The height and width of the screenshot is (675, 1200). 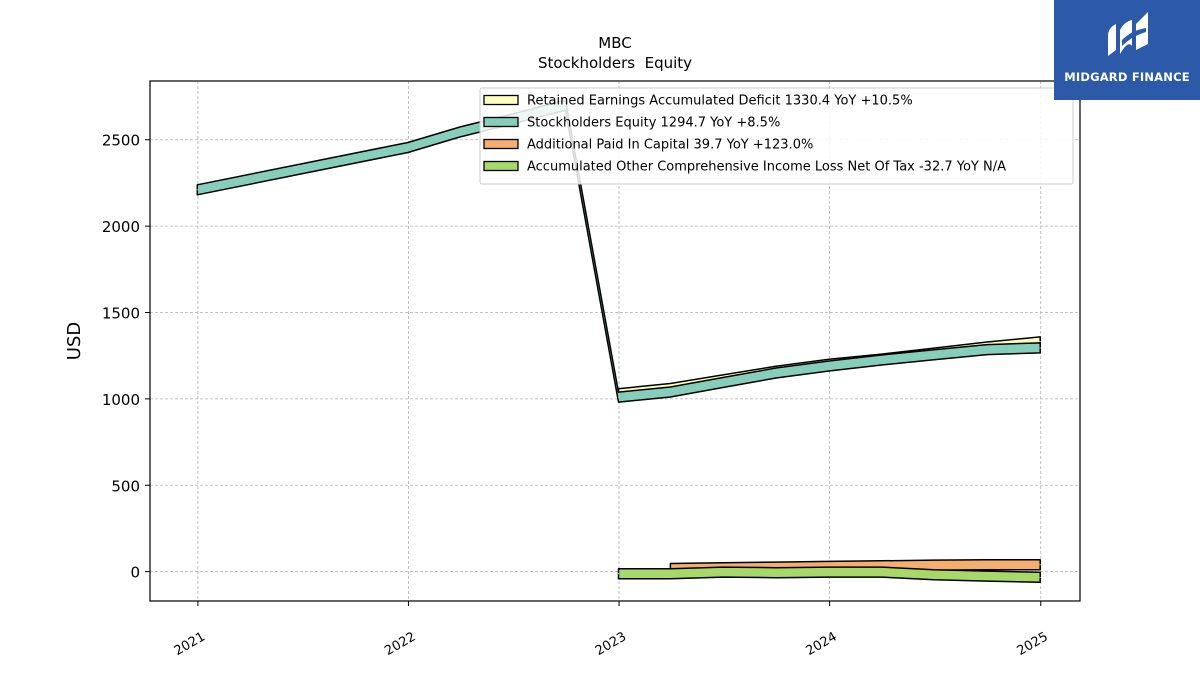 I want to click on x-tick-label: 2021, so click(x=190, y=644).